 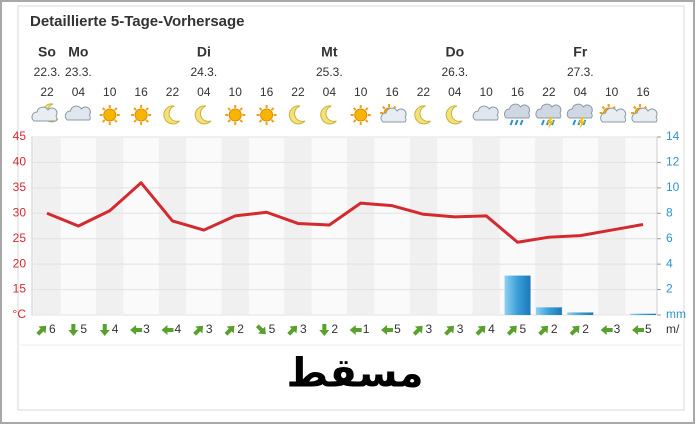 What do you see at coordinates (20, 212) in the screenshot?
I see `y-tick-label: 30` at bounding box center [20, 212].